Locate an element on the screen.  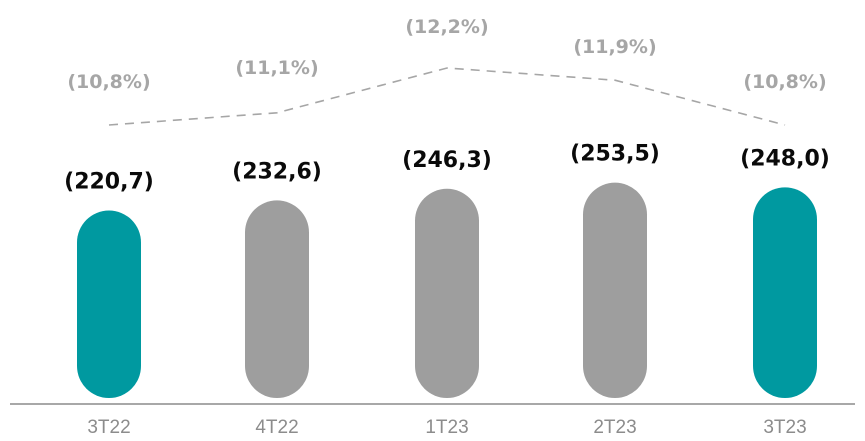
bar-value-label-2t23: (253,5) is located at coordinates (615, 154).